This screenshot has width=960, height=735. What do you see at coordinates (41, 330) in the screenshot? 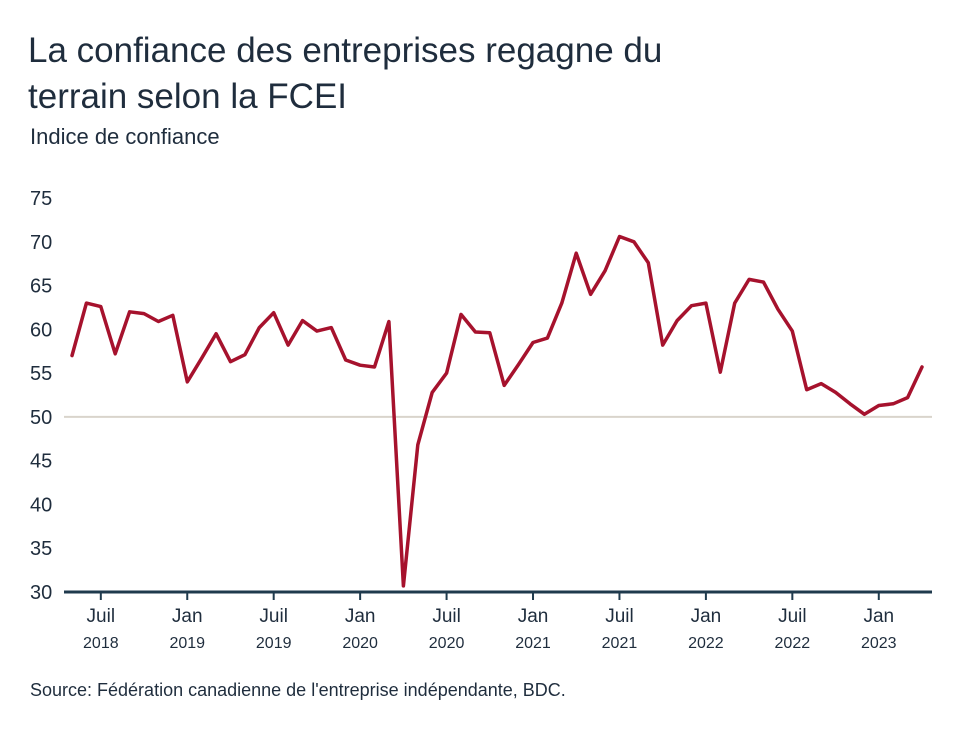
I see `y-tick-label: 60` at bounding box center [41, 330].